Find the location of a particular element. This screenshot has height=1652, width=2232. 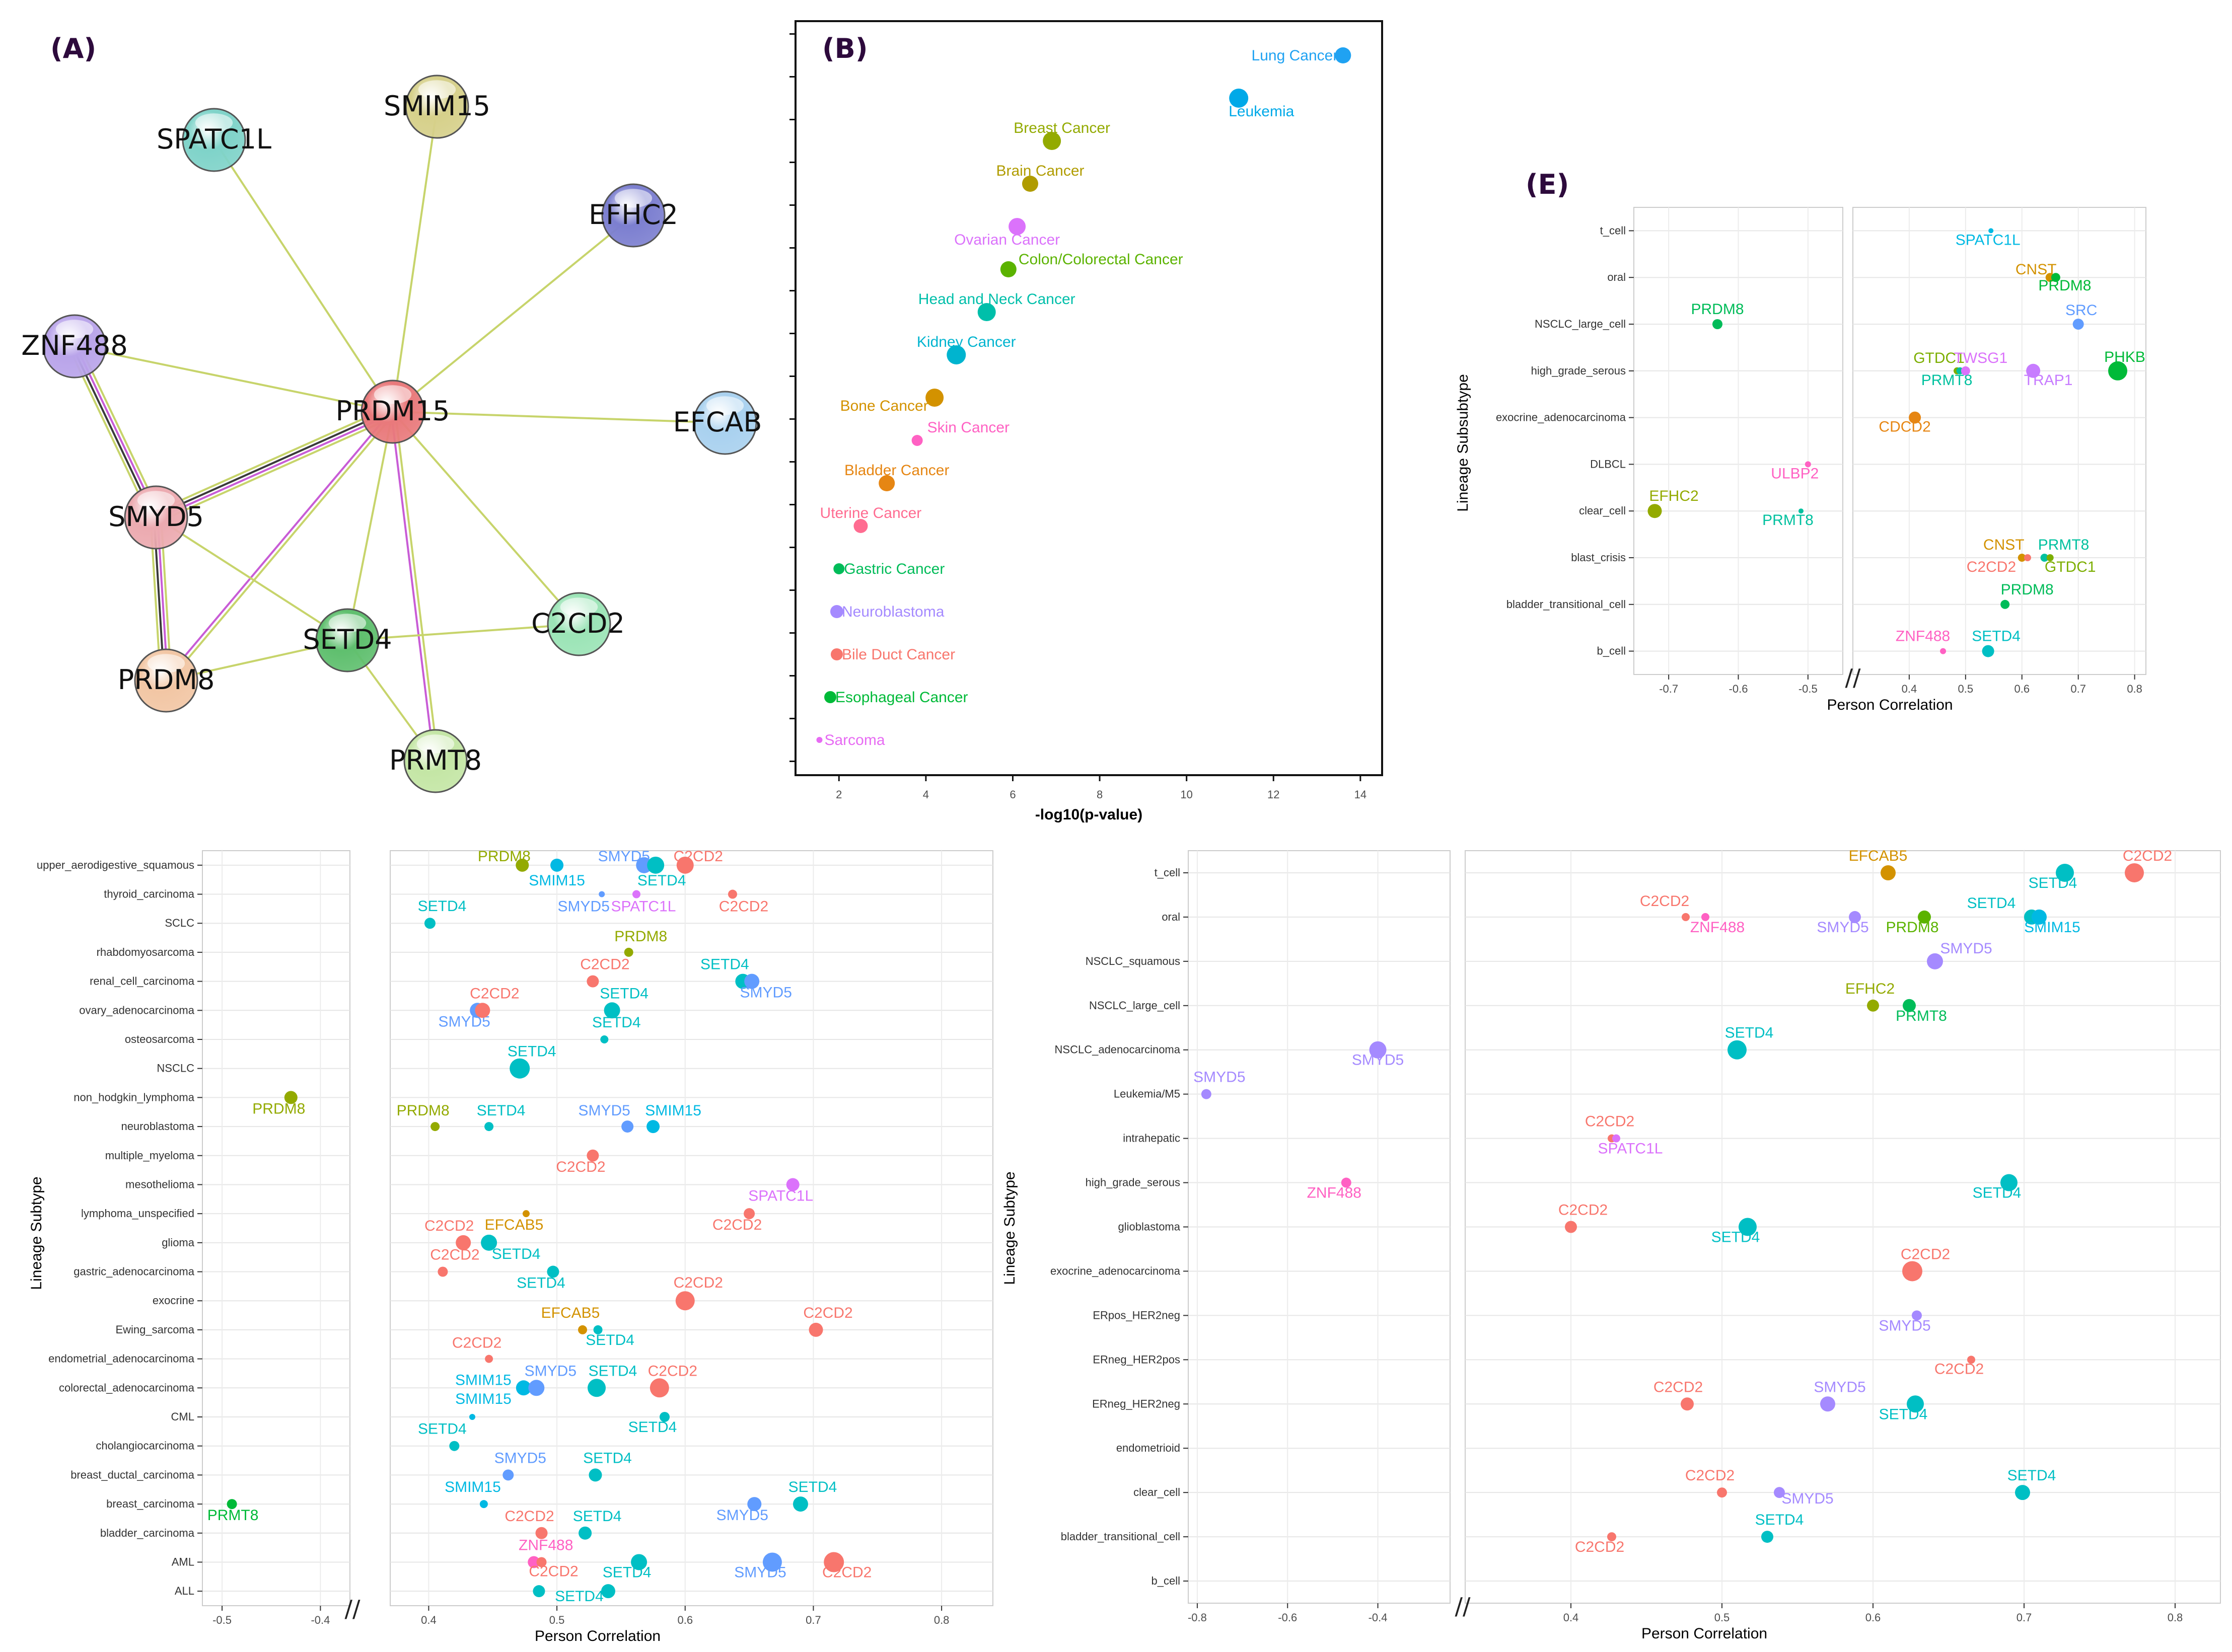

point-lung-cancer: Lung Cancer is located at coordinates (1302, 55).